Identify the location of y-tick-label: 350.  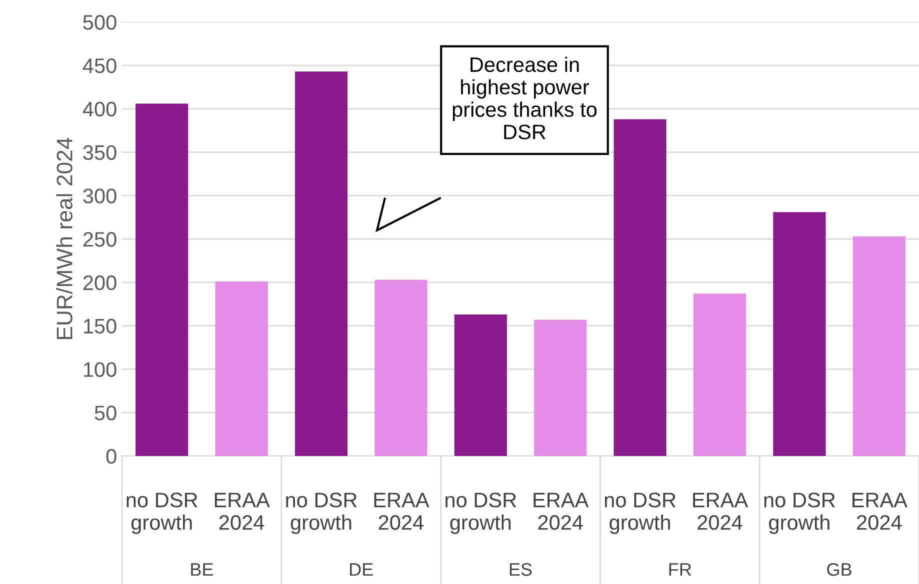
(99, 152).